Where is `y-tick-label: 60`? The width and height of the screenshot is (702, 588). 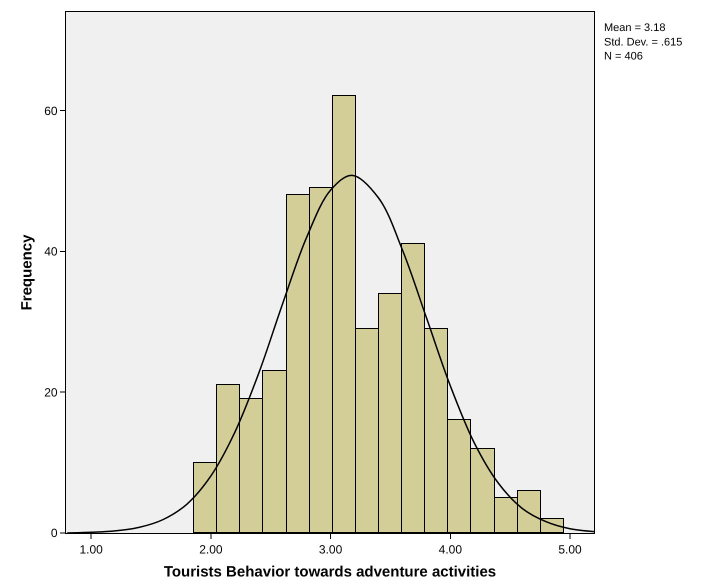 y-tick-label: 60 is located at coordinates (51, 111).